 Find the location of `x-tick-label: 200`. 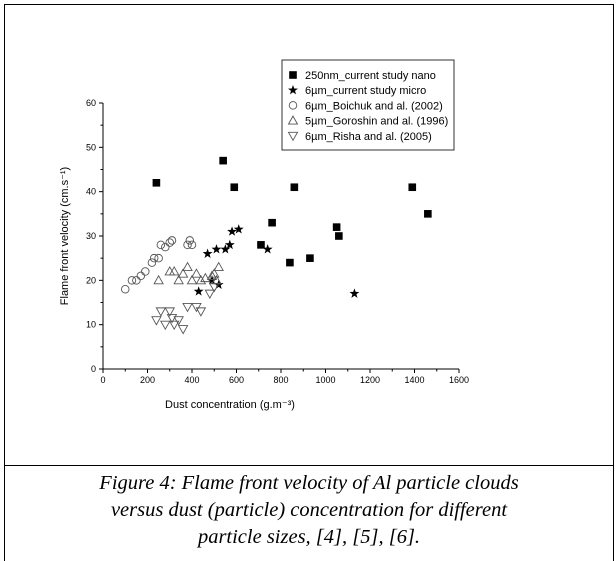

x-tick-label: 200 is located at coordinates (147, 380).